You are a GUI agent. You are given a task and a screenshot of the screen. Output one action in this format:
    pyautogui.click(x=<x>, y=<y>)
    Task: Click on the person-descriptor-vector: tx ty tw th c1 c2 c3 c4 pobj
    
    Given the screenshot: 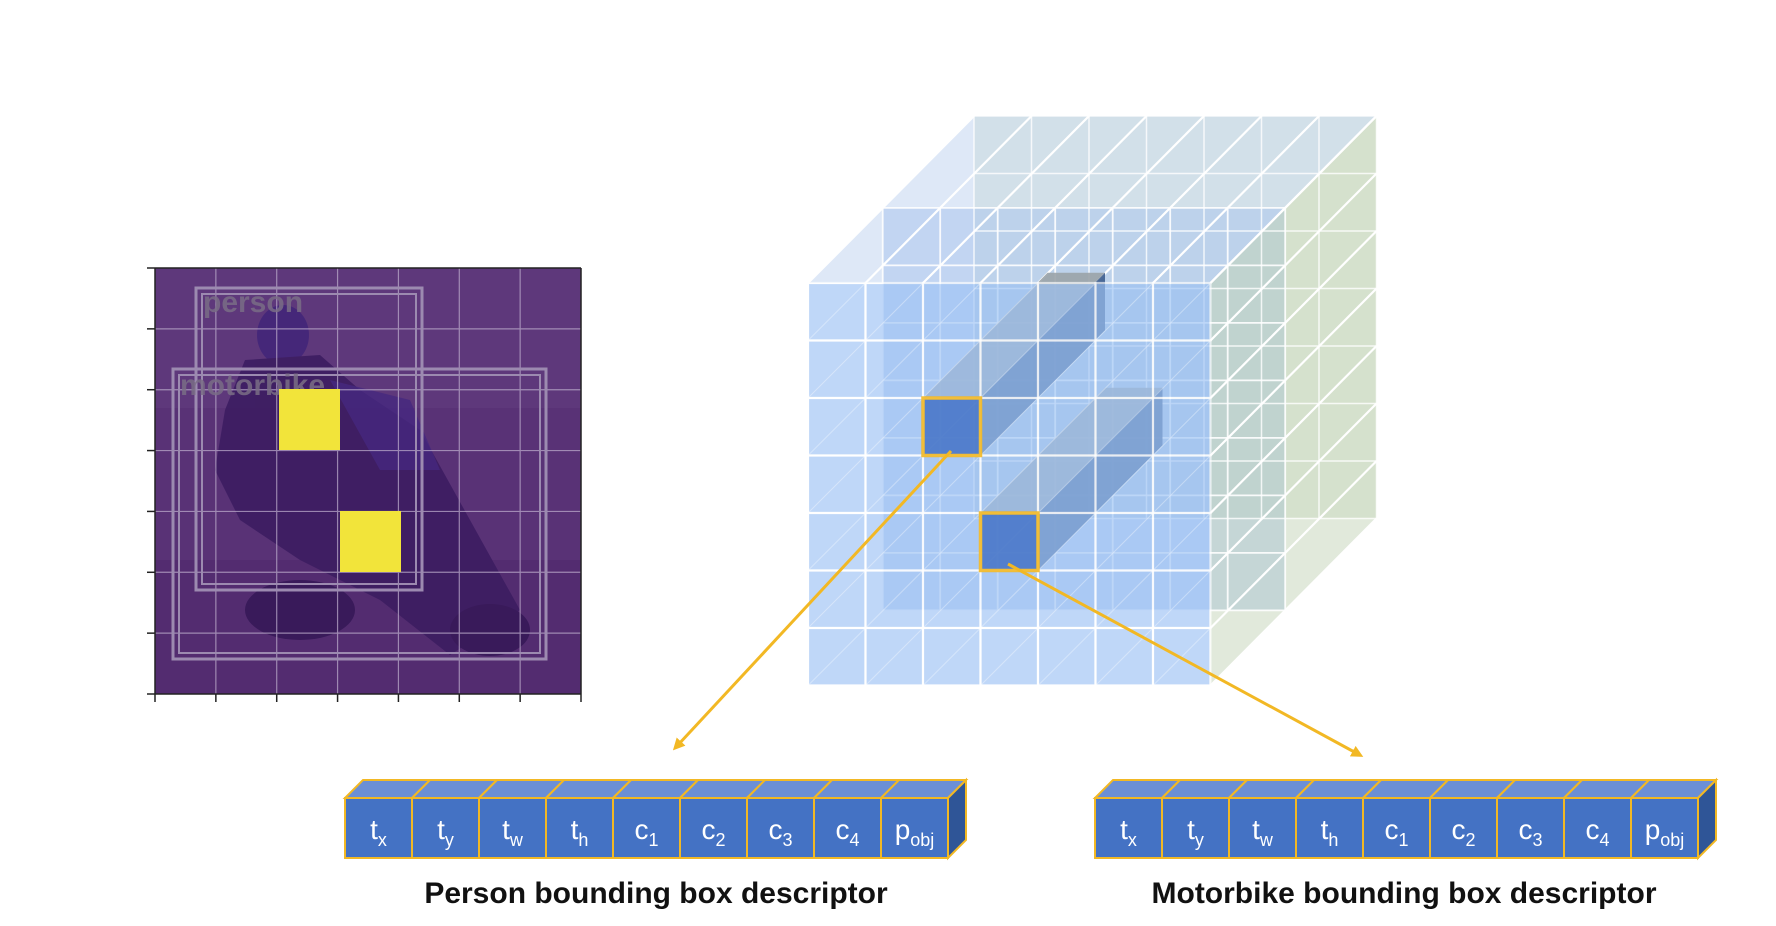 What is the action you would take?
    pyautogui.click(x=655, y=819)
    